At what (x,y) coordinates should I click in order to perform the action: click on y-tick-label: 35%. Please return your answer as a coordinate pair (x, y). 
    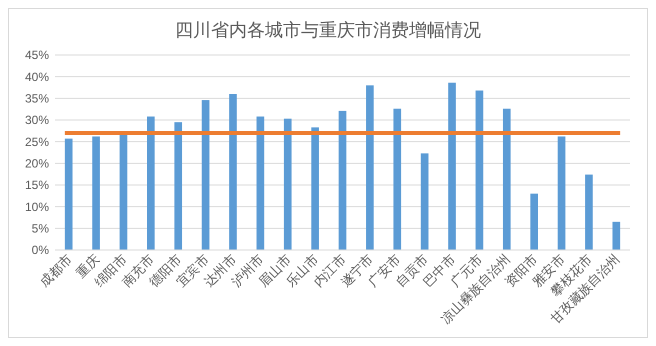
    Looking at the image, I should click on (37, 99).